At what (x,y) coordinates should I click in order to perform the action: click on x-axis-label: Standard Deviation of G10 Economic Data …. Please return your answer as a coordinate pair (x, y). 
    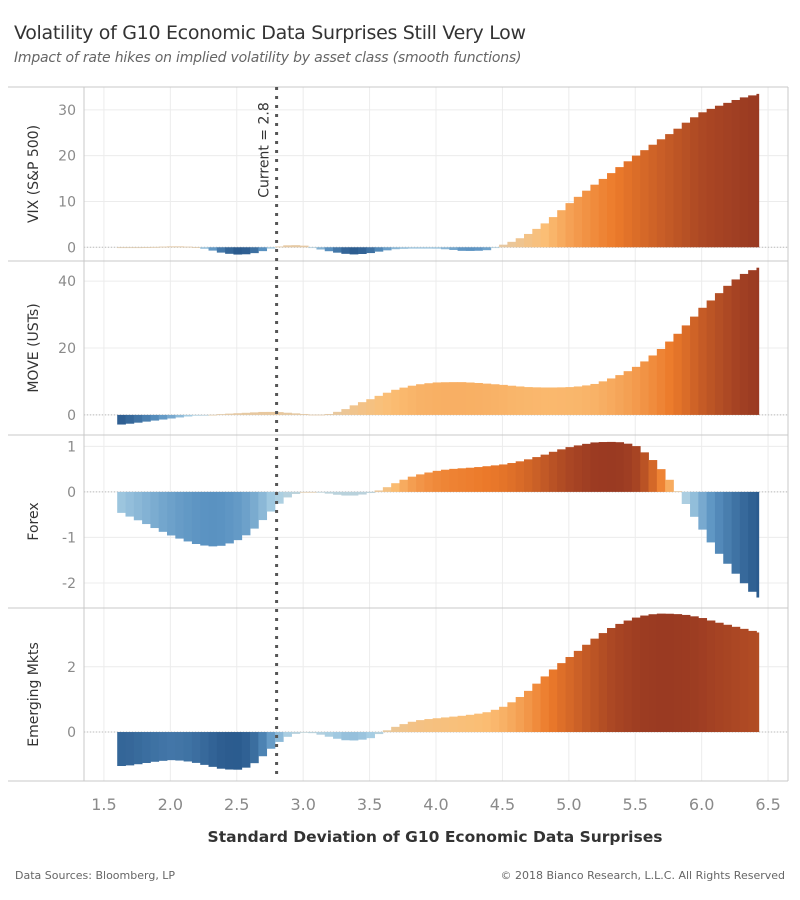
    Looking at the image, I should click on (435, 837).